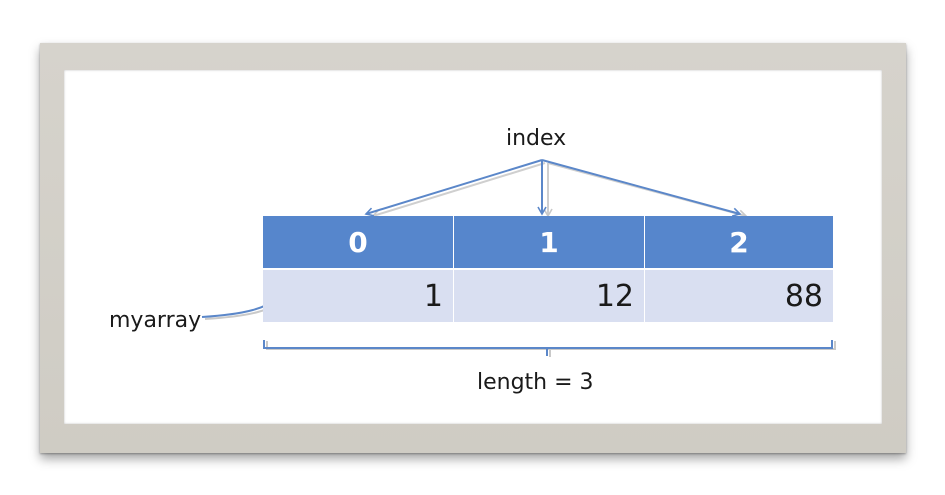 The height and width of the screenshot is (495, 945). What do you see at coordinates (155, 320) in the screenshot?
I see `array-name-label: myarray` at bounding box center [155, 320].